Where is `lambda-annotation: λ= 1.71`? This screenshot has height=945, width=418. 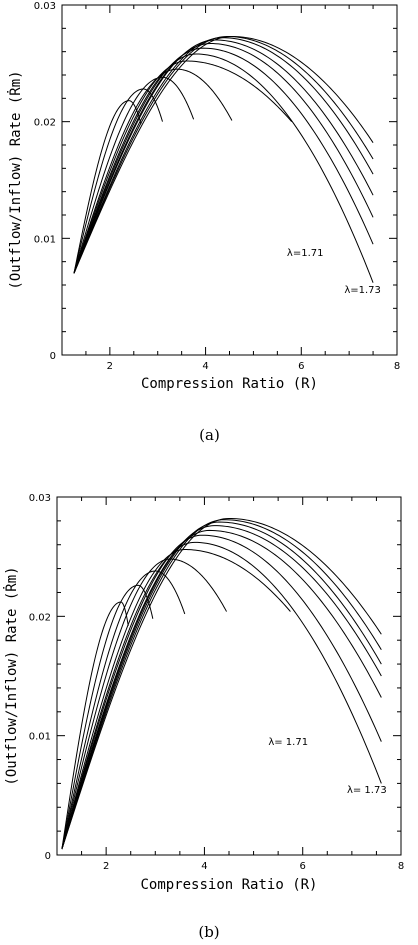
lambda-annotation: λ= 1.71 is located at coordinates (288, 742).